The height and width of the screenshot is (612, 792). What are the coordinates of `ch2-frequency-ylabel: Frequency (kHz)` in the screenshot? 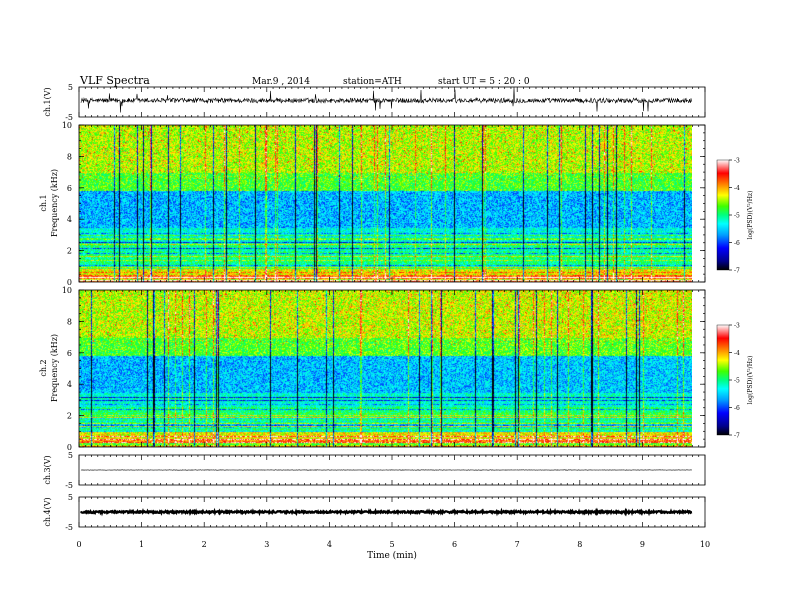 It's located at (54, 368).